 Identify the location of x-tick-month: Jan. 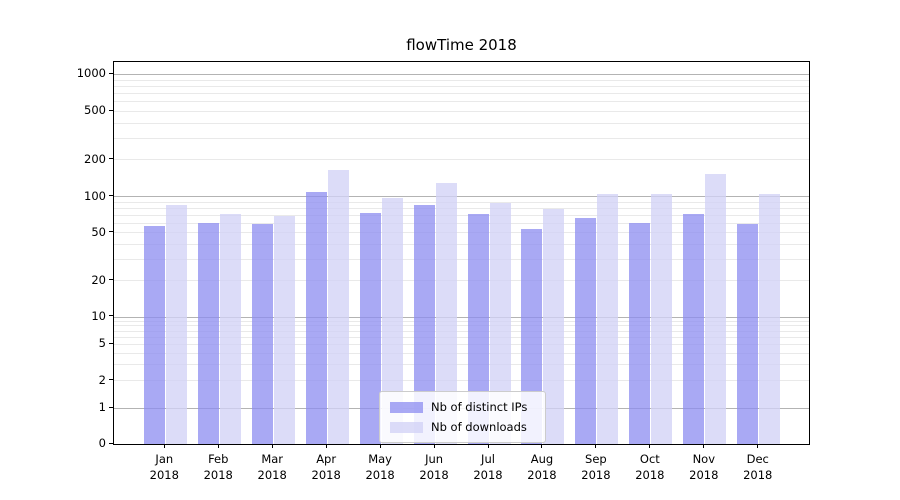
(164, 459).